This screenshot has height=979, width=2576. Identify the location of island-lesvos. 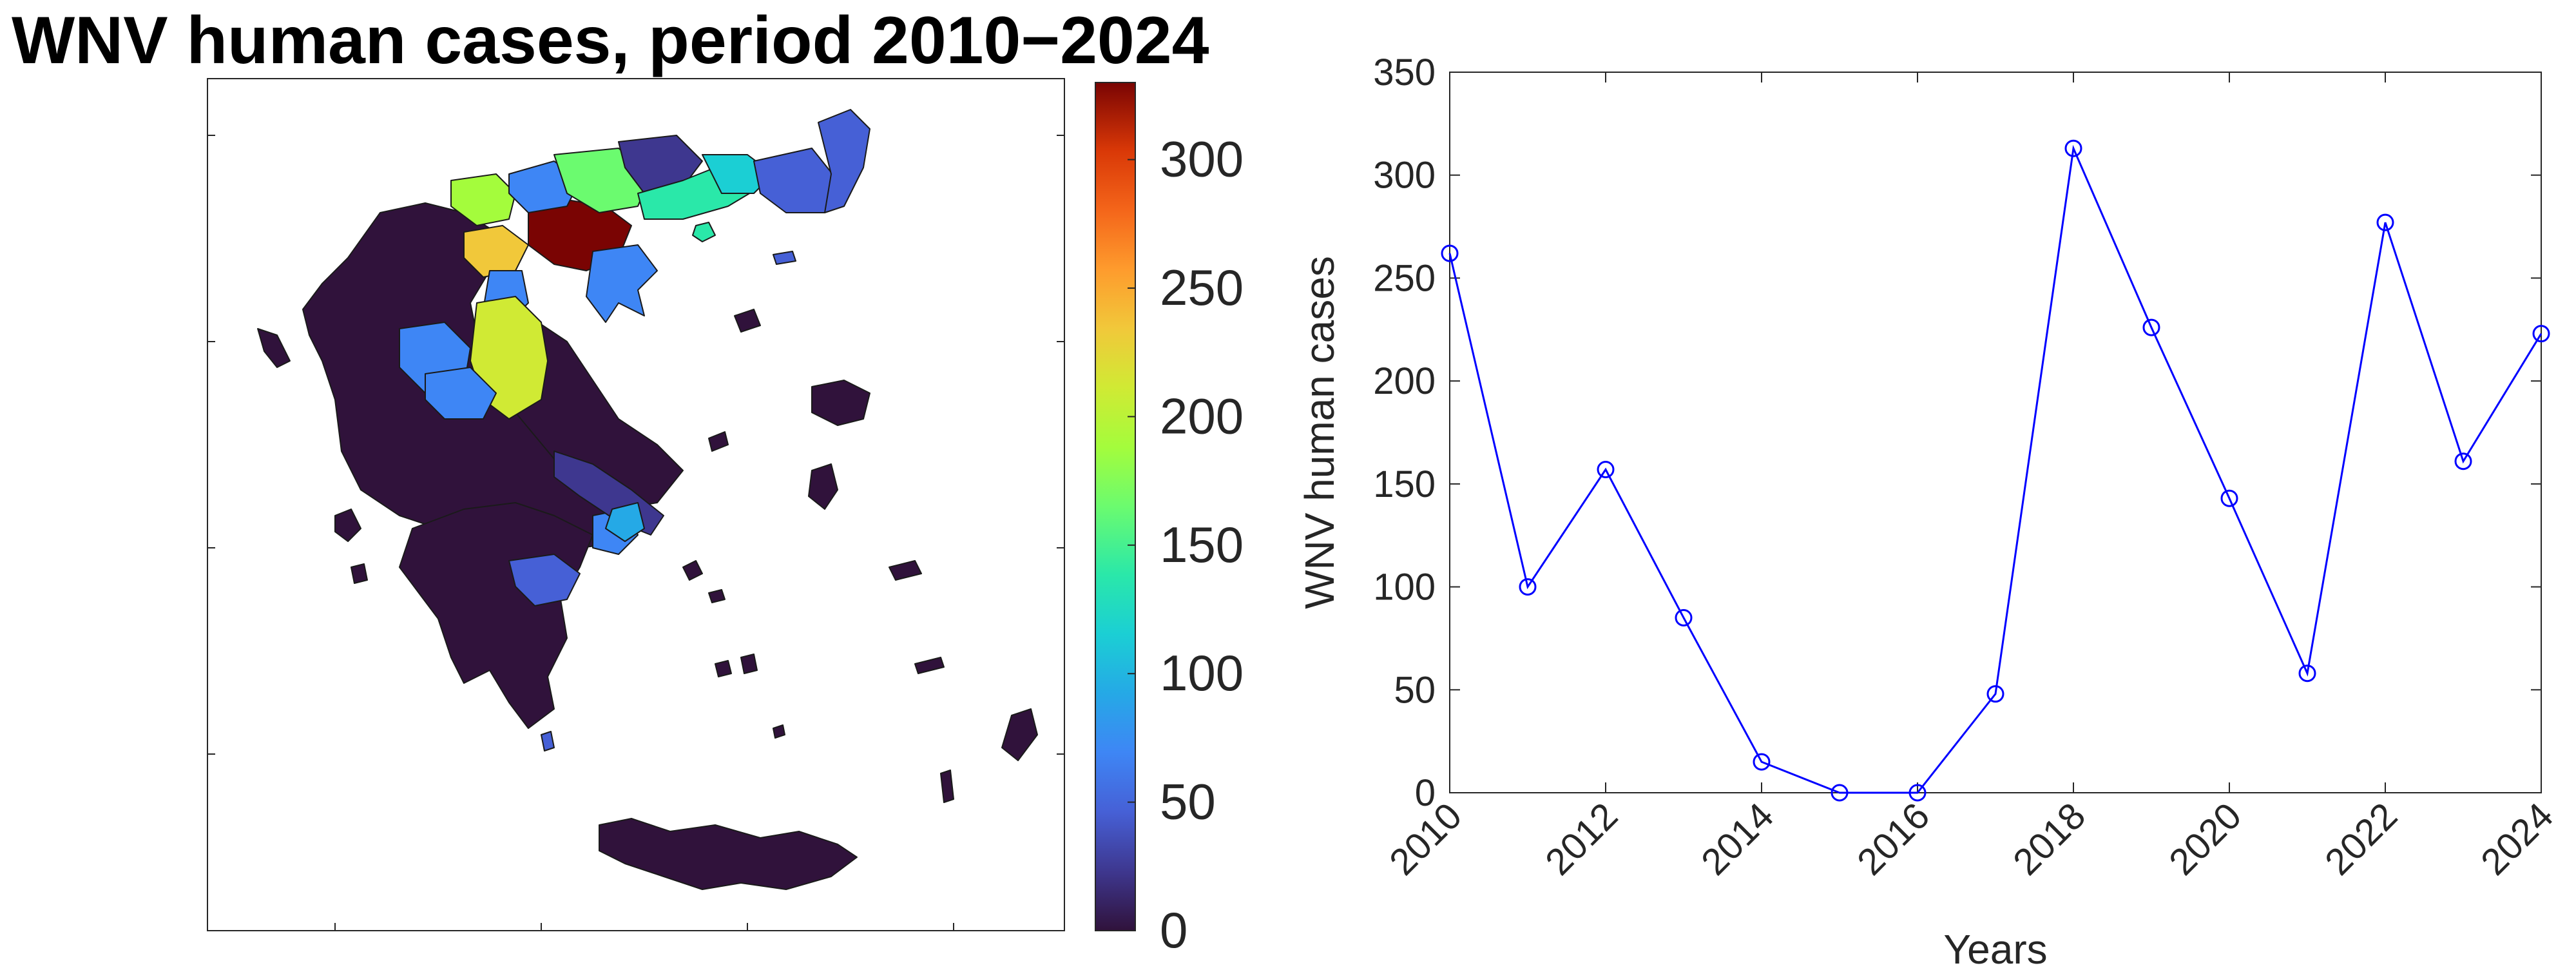
(841, 403).